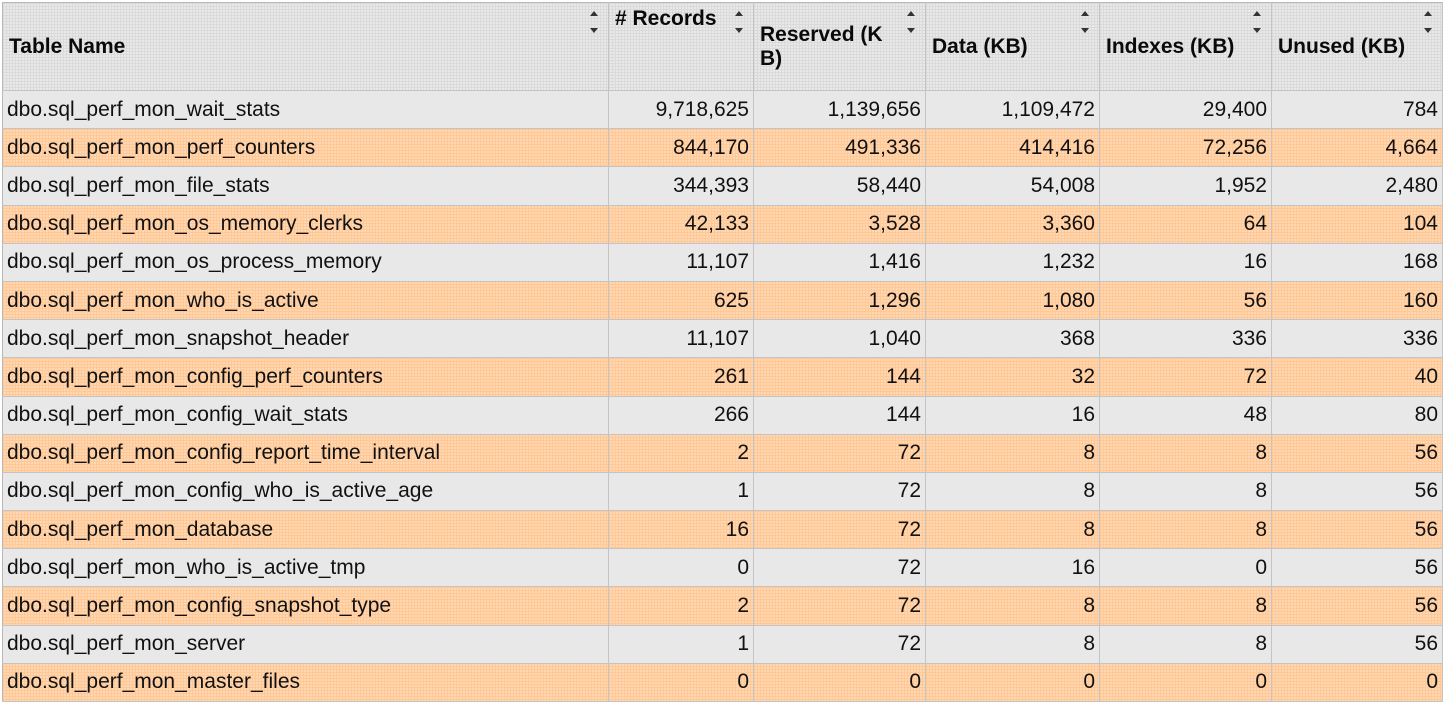 This screenshot has width=1444, height=706. I want to click on table-row: dbo.sql_perf_mon_server 1 72 8 8 56, so click(722, 644).